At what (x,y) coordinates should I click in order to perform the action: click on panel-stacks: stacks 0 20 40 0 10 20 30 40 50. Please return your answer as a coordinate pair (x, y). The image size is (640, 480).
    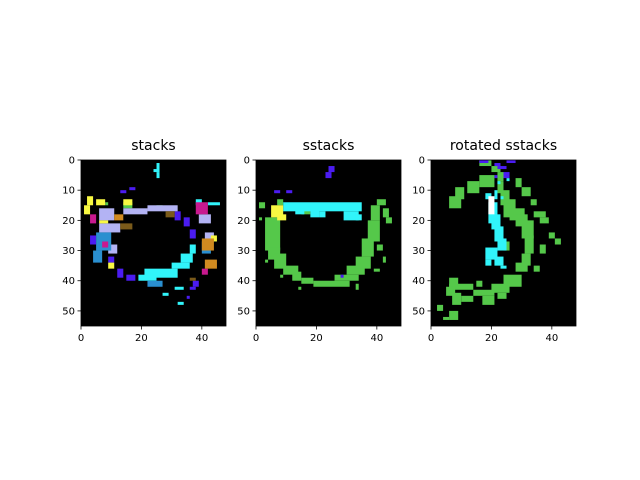
    Looking at the image, I should click on (144, 241).